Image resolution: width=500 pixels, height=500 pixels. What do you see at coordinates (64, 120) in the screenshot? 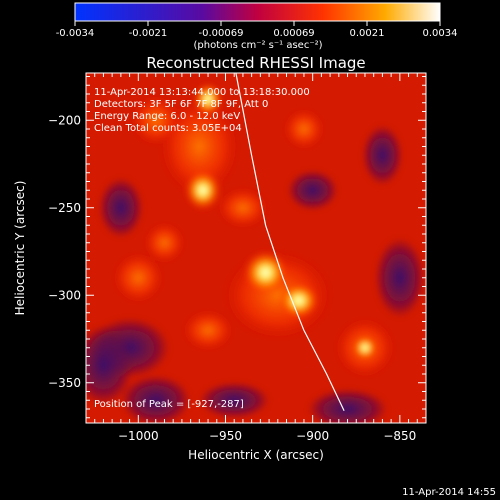
I see `y-tick-label: −200` at bounding box center [64, 120].